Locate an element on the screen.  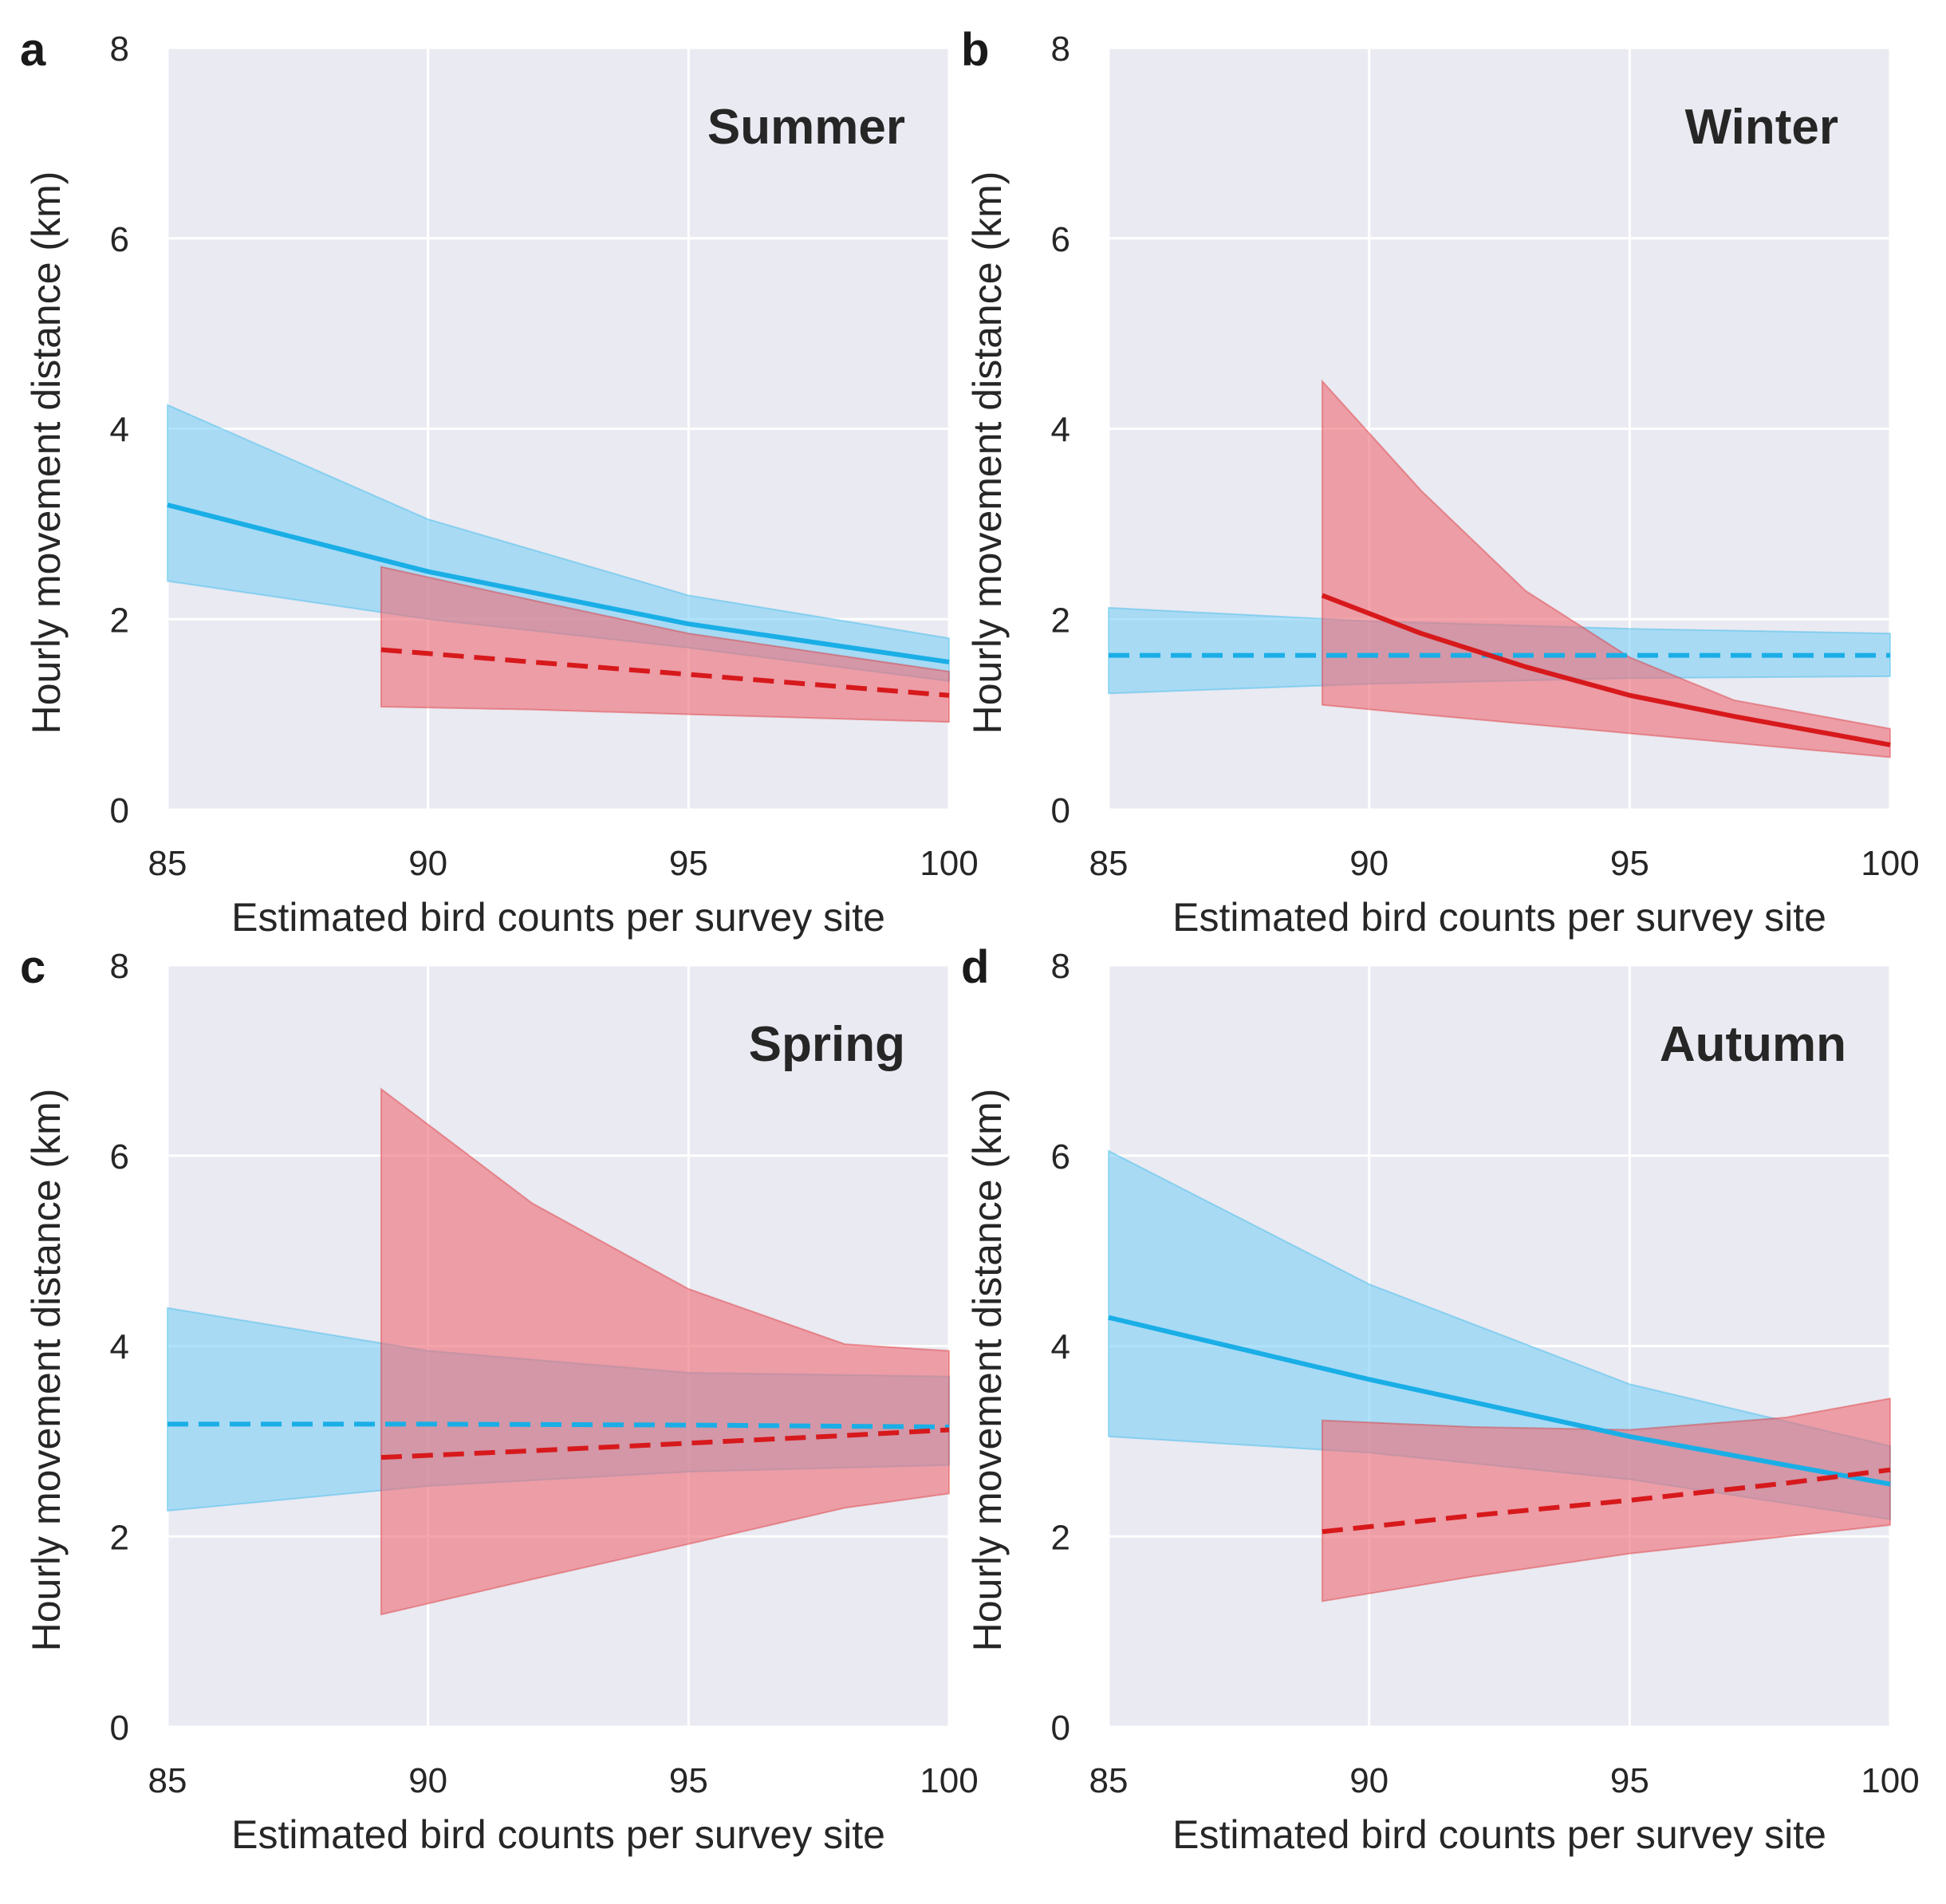
panel-letter: b is located at coordinates (975, 50).